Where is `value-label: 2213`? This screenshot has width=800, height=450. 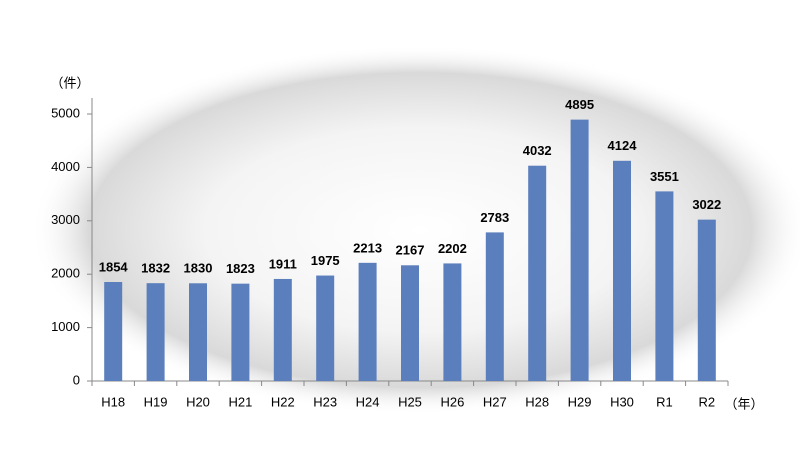
value-label: 2213 is located at coordinates (367, 247).